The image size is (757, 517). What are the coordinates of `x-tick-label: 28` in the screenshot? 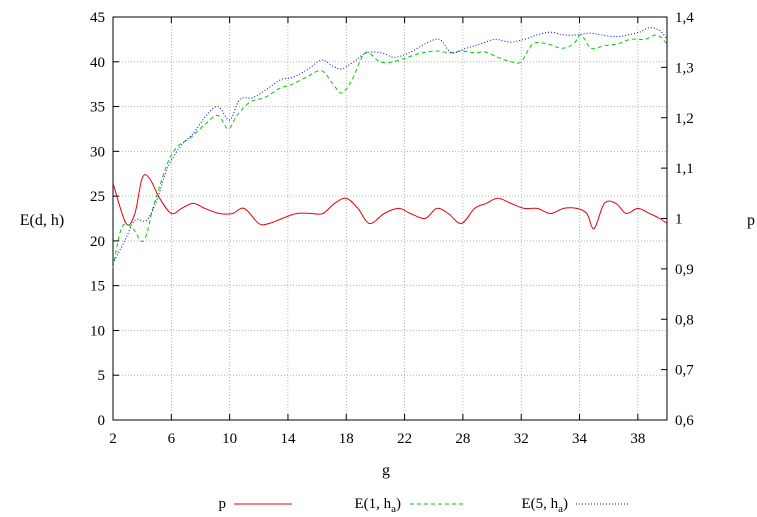 It's located at (462, 439).